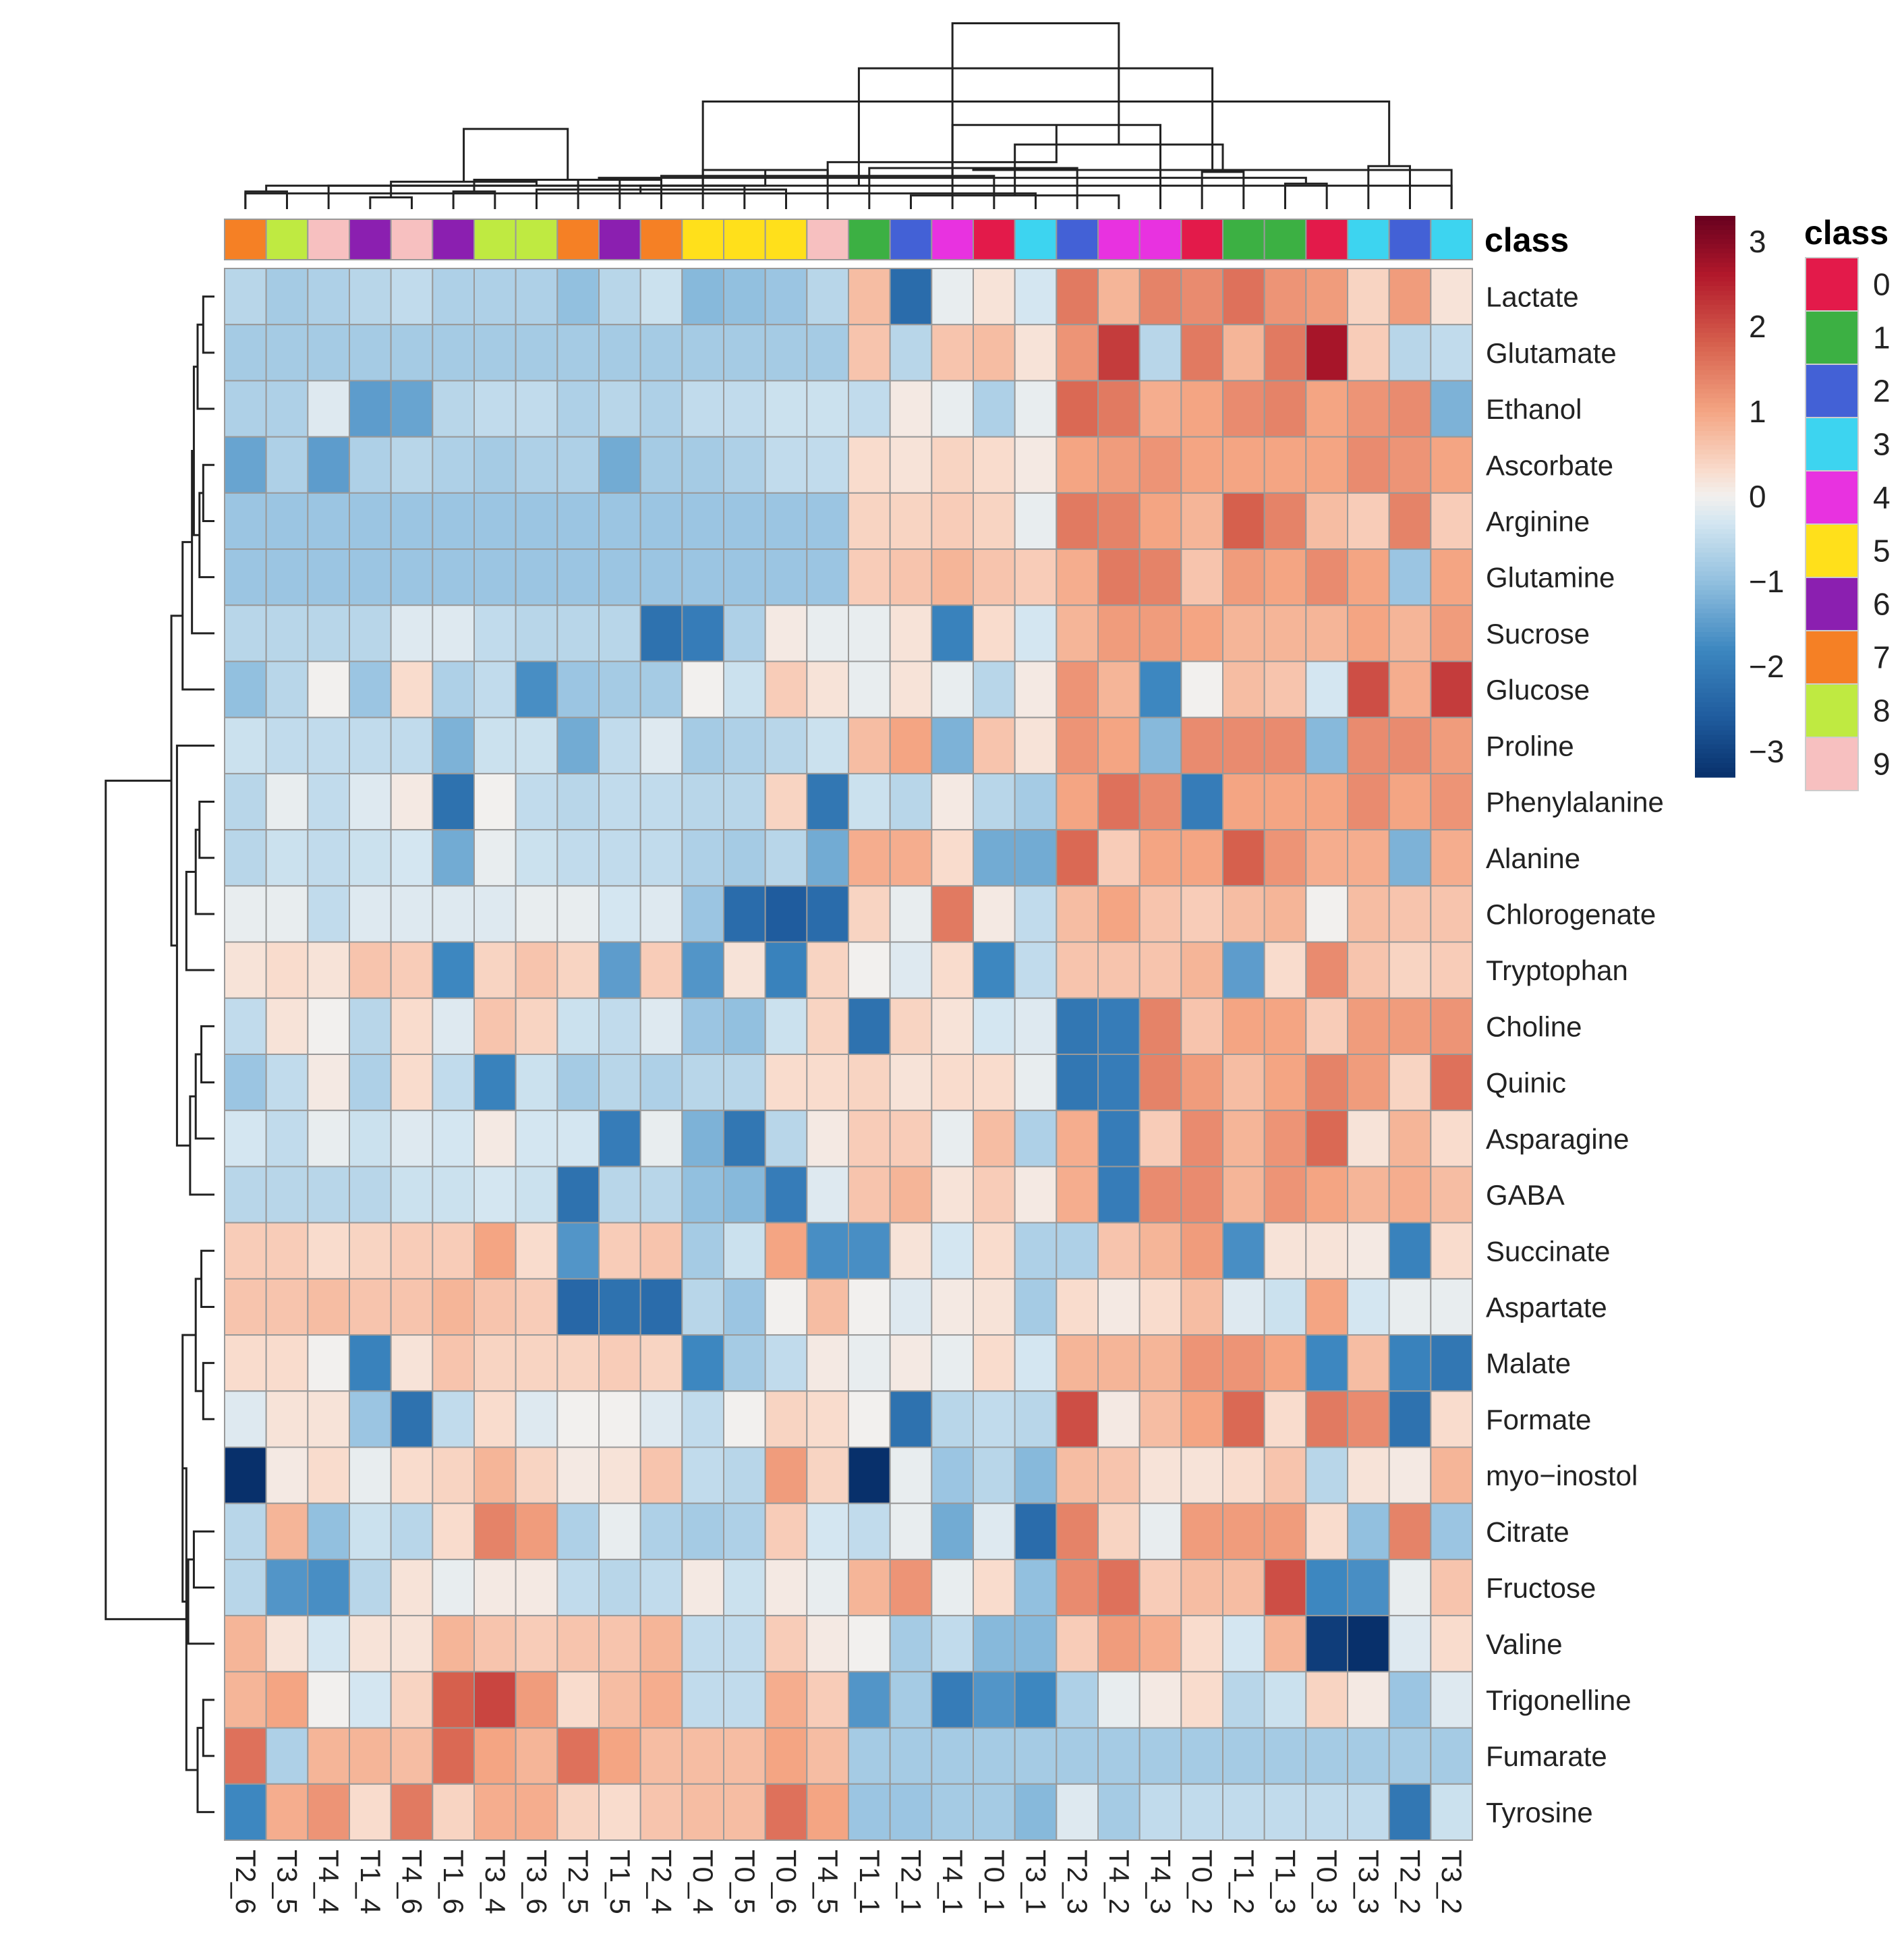  Describe the element at coordinates (413, 1882) in the screenshot. I see `column-label: T4_6` at that location.